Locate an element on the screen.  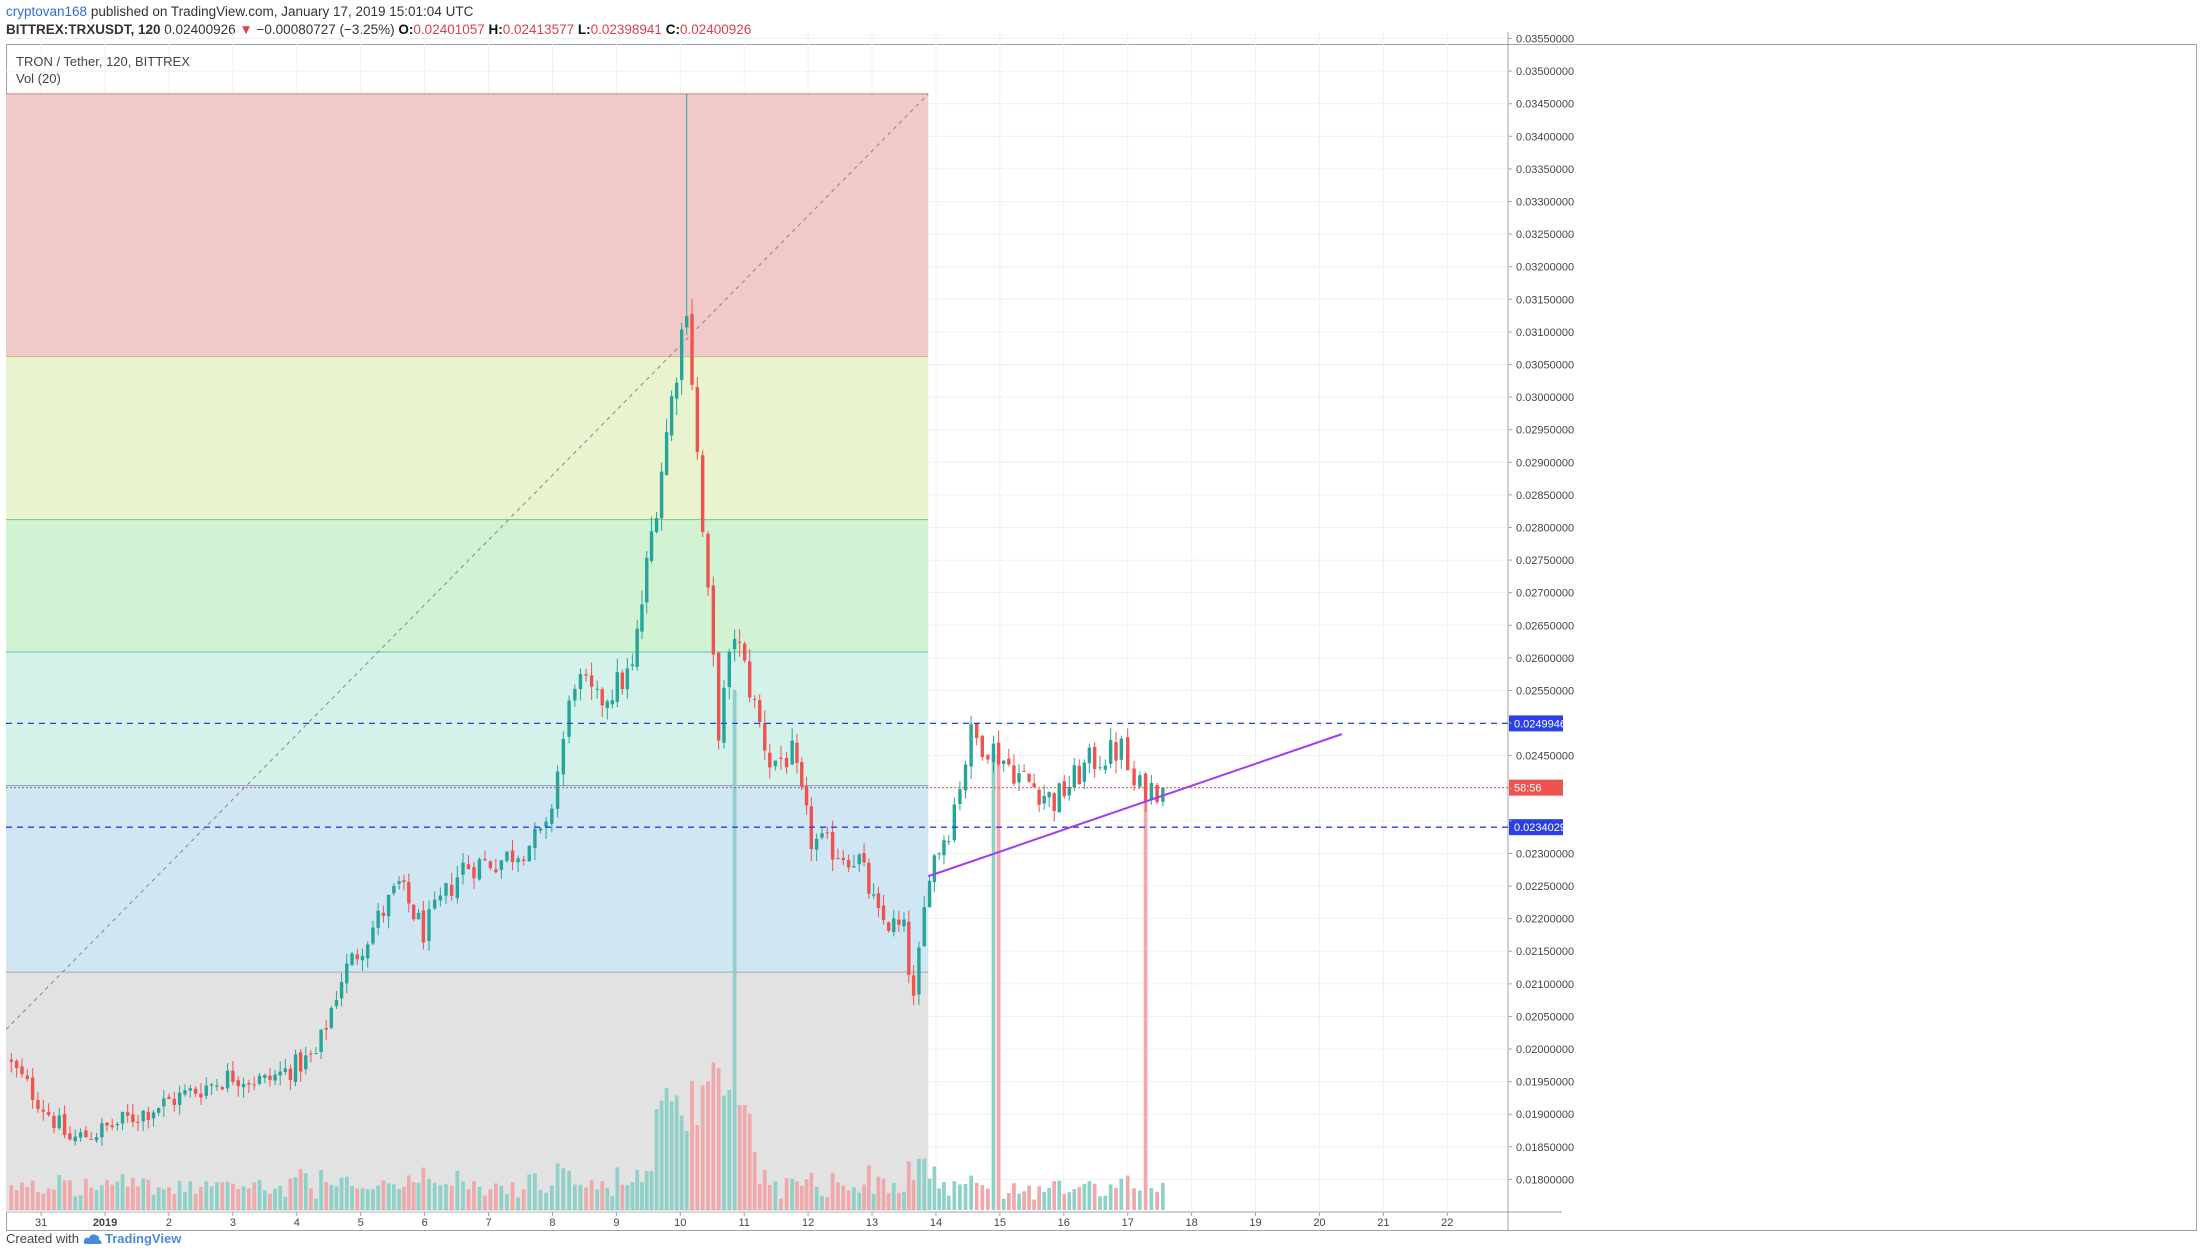
price-tick-label: 0.02550000 is located at coordinates (1545, 691).